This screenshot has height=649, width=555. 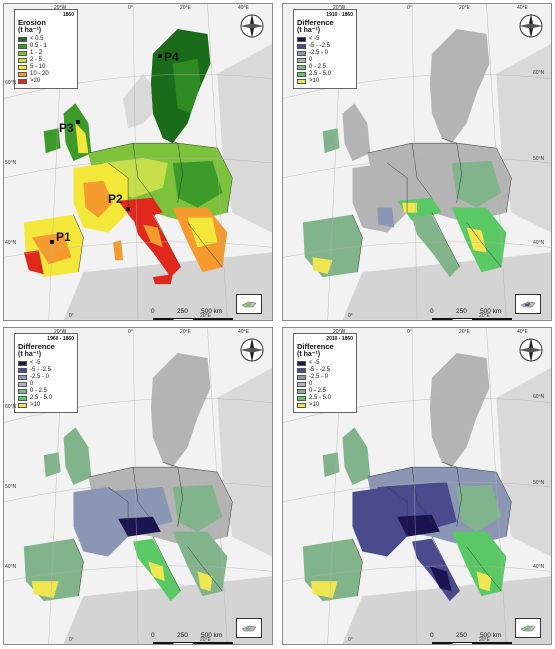 I want to click on point-label-p3: P3, so click(x=66, y=128).